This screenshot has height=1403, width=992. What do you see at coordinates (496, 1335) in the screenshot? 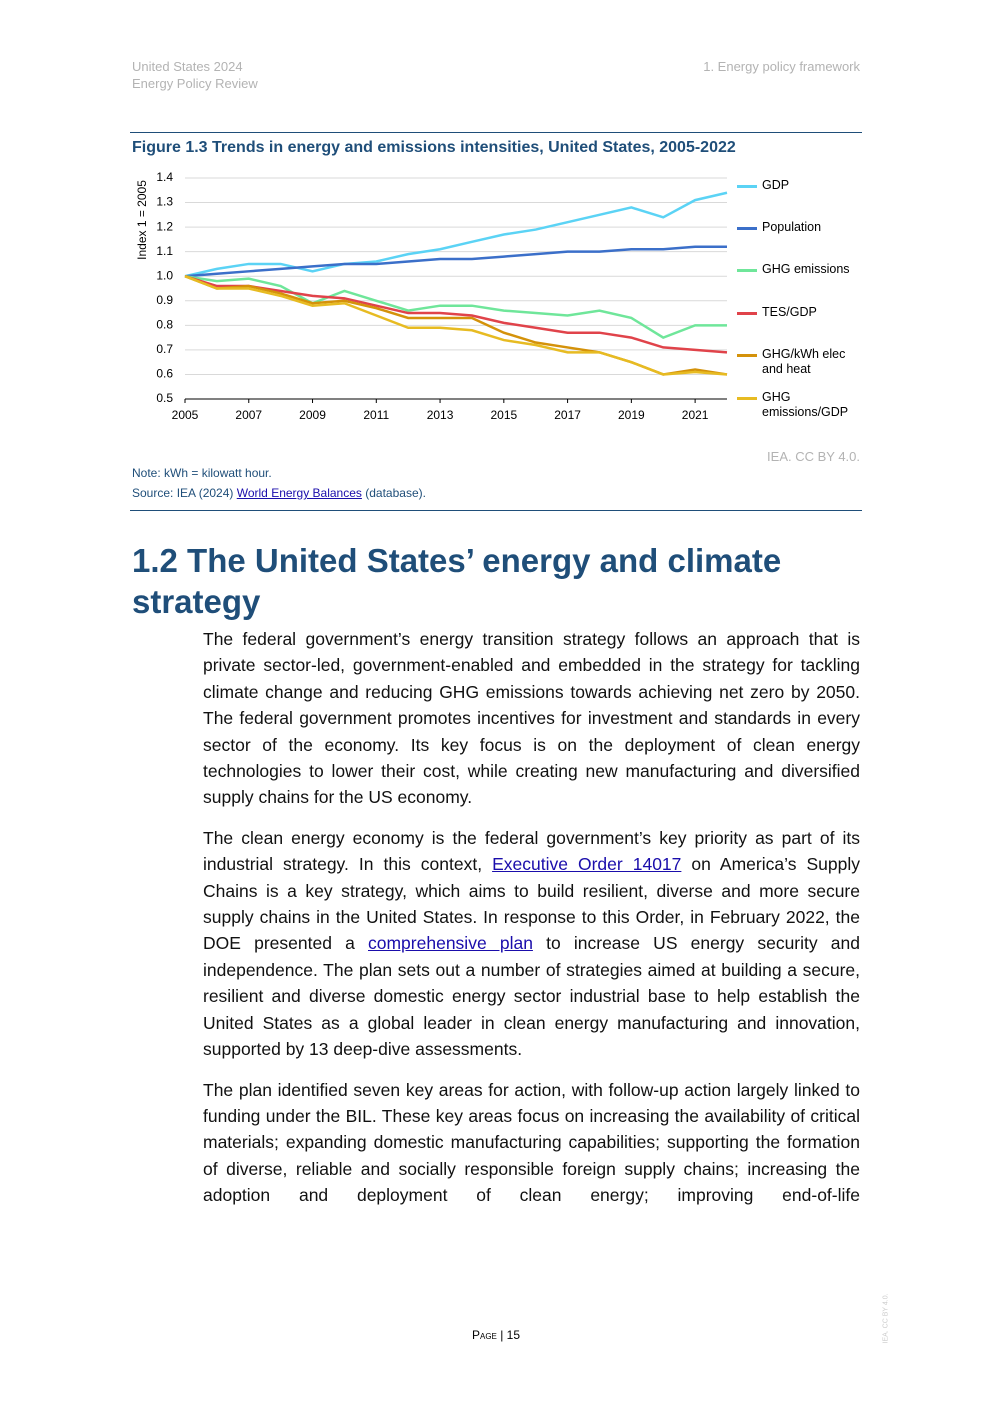
I see `page-number: Page | 15` at bounding box center [496, 1335].